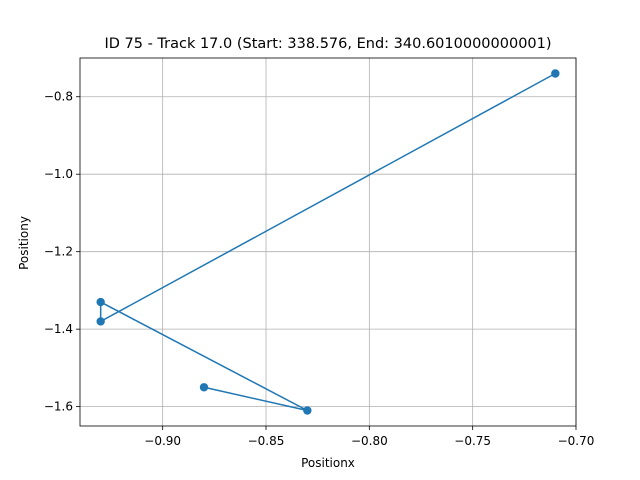  Describe the element at coordinates (58, 252) in the screenshot. I see `y-tick-label: −1.2` at that location.